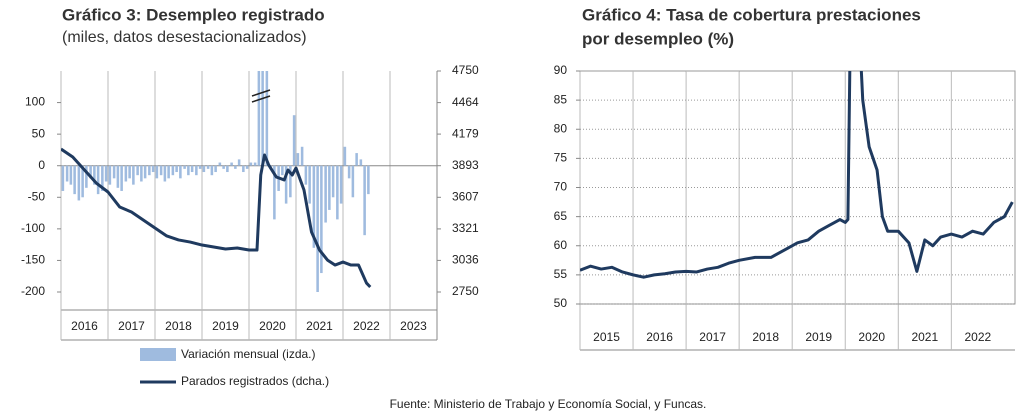 The height and width of the screenshot is (419, 1024). I want to click on y2-tick-label: 3607, so click(465, 196).